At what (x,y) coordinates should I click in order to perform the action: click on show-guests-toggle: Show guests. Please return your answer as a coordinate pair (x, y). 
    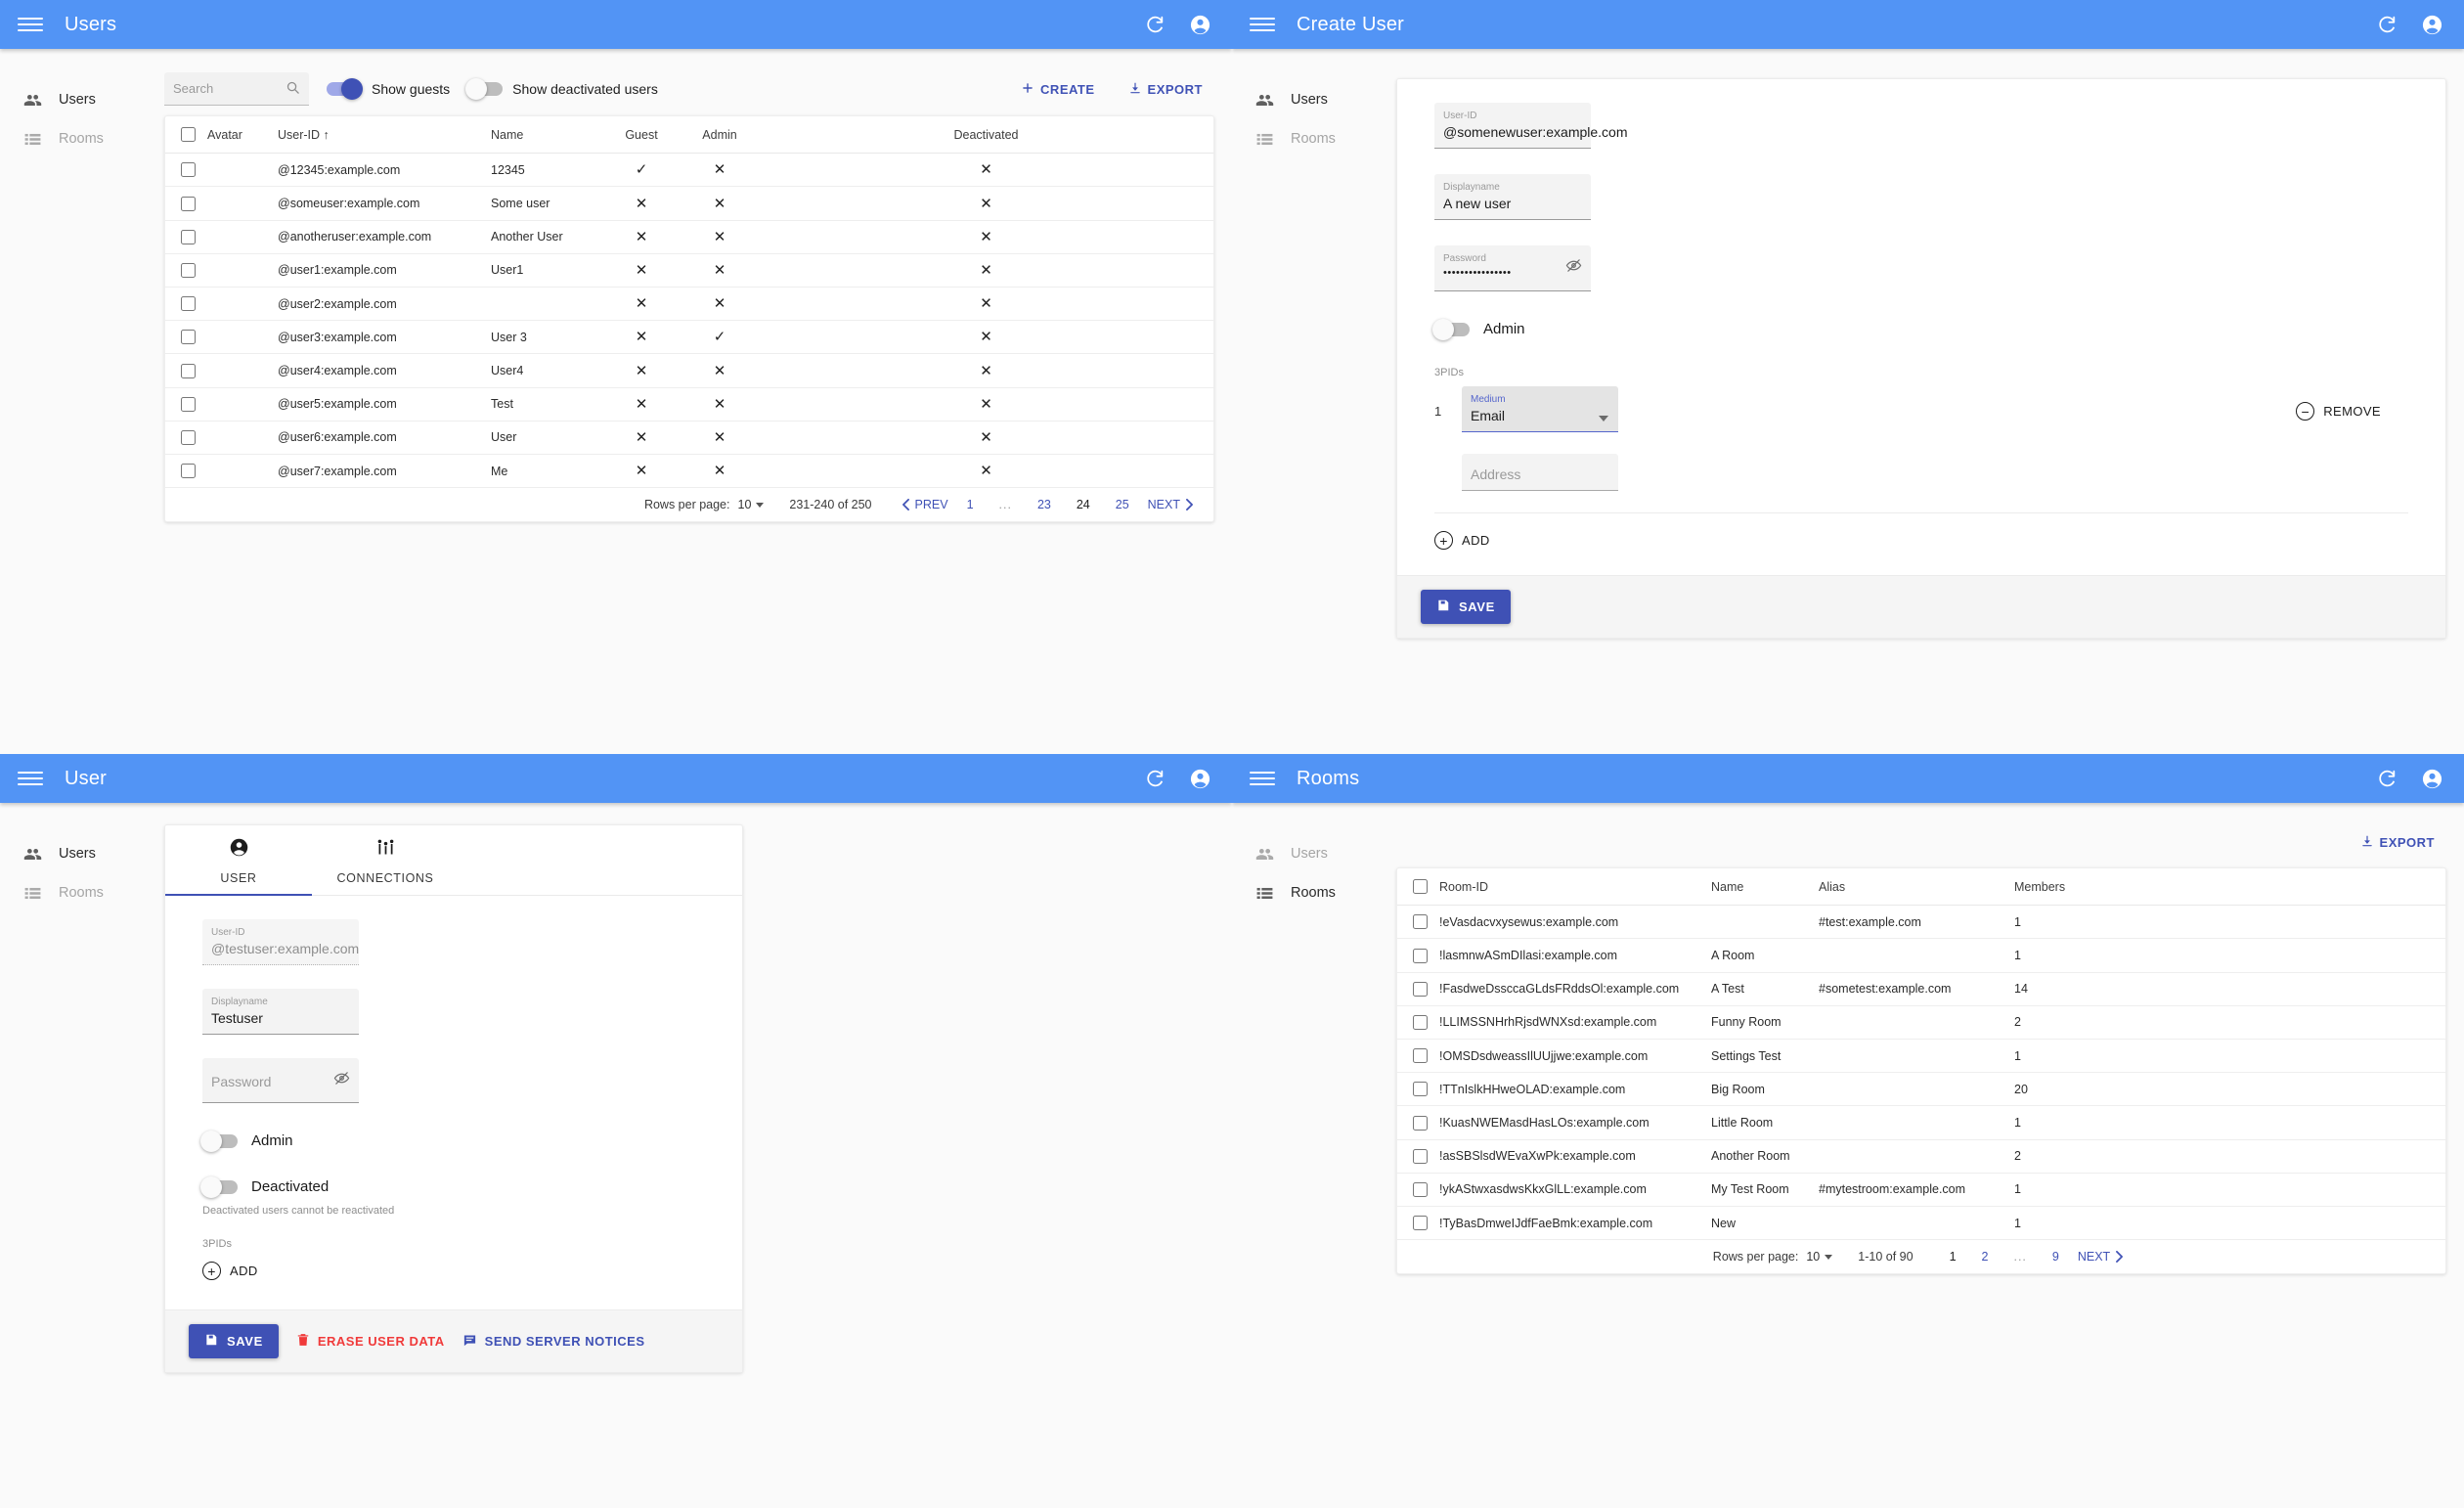
    Looking at the image, I should click on (388, 89).